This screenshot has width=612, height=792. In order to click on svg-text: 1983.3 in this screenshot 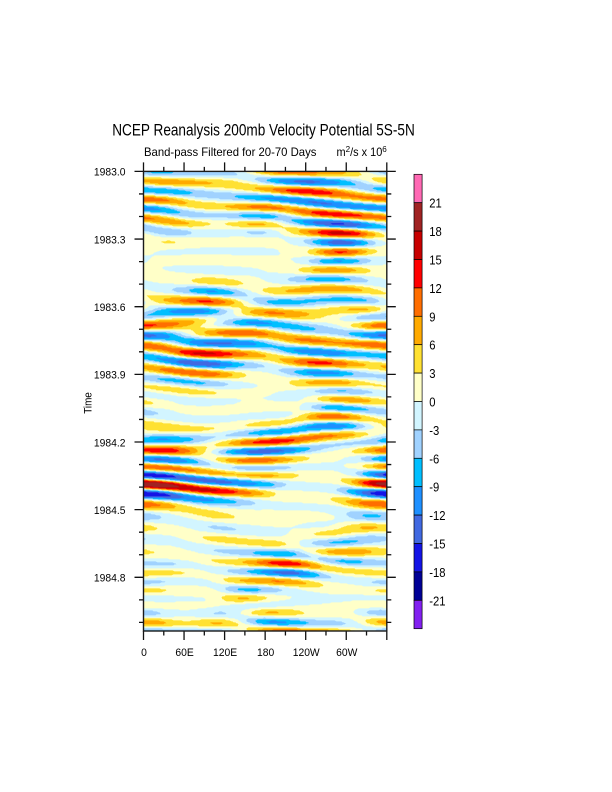, I will do `click(110, 240)`.